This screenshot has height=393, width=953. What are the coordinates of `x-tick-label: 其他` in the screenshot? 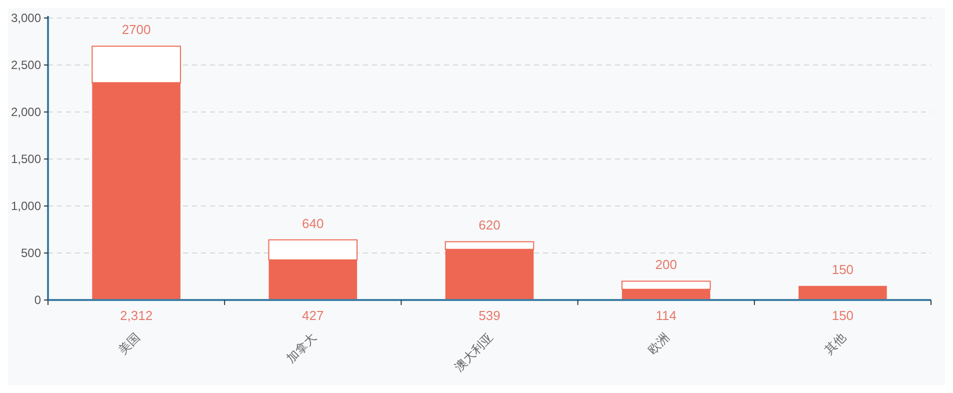 It's located at (835, 344).